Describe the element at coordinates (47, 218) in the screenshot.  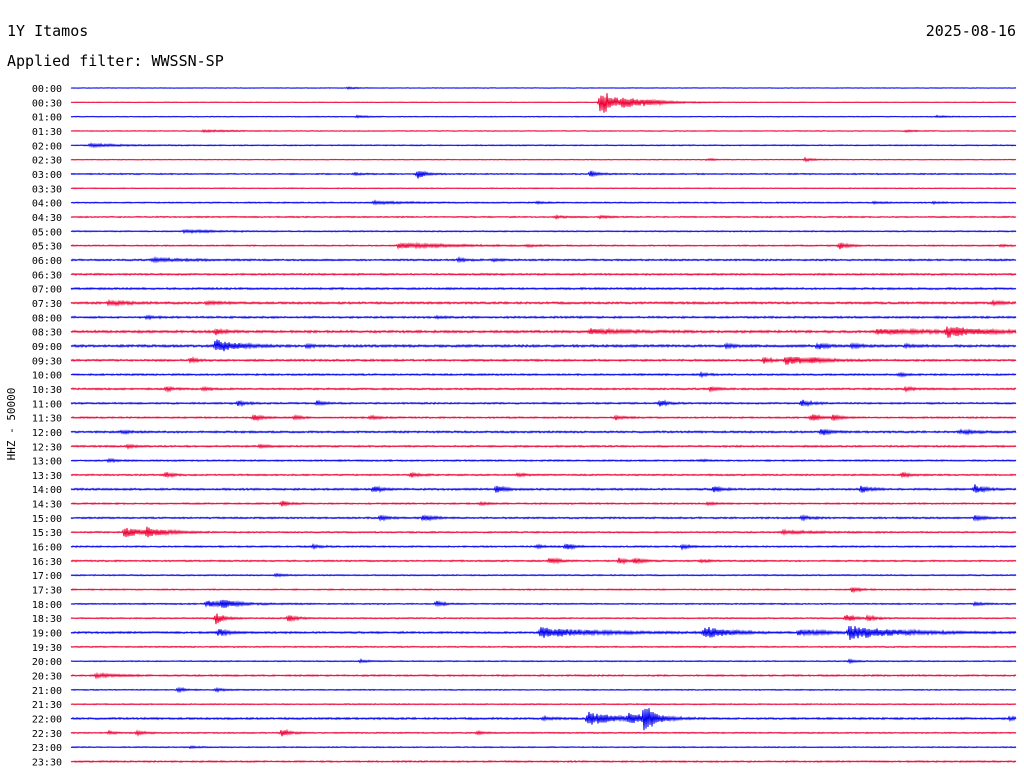
I see `row-label-0430: 04:30` at that location.